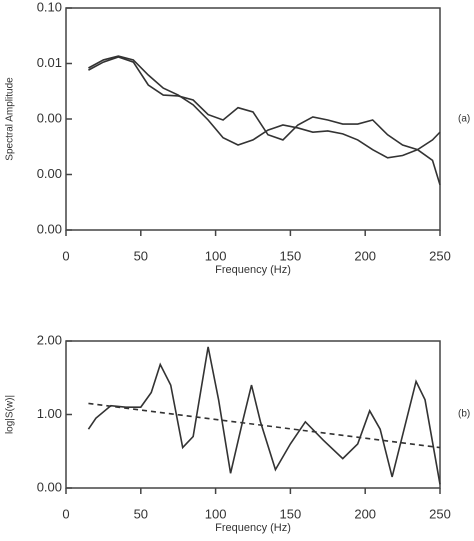 The width and height of the screenshot is (474, 541). I want to click on y-tick-label: 0.01, so click(49, 62).